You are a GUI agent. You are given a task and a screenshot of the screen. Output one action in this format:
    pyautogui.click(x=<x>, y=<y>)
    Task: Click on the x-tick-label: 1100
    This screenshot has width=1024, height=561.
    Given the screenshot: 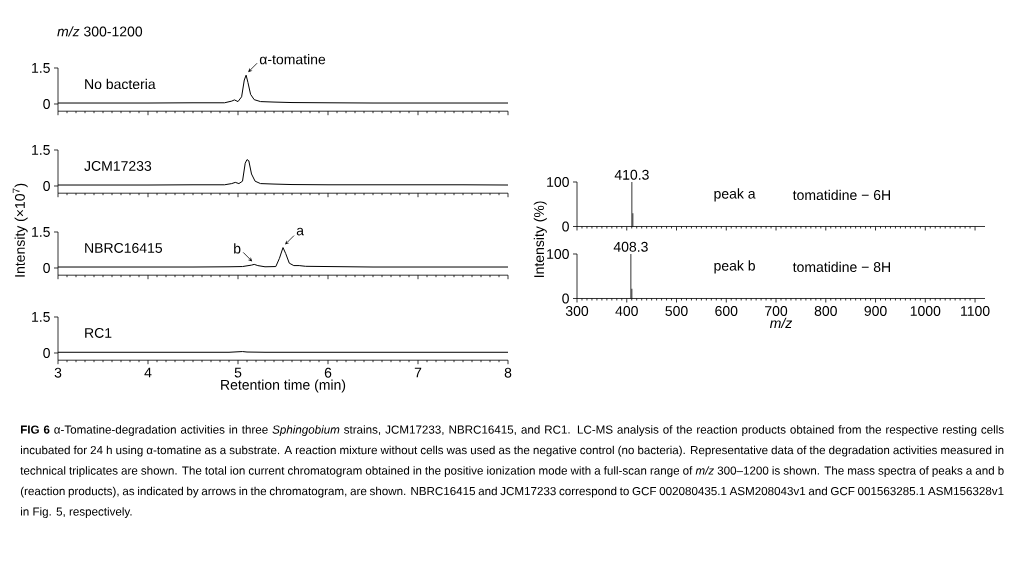 What is the action you would take?
    pyautogui.click(x=975, y=311)
    